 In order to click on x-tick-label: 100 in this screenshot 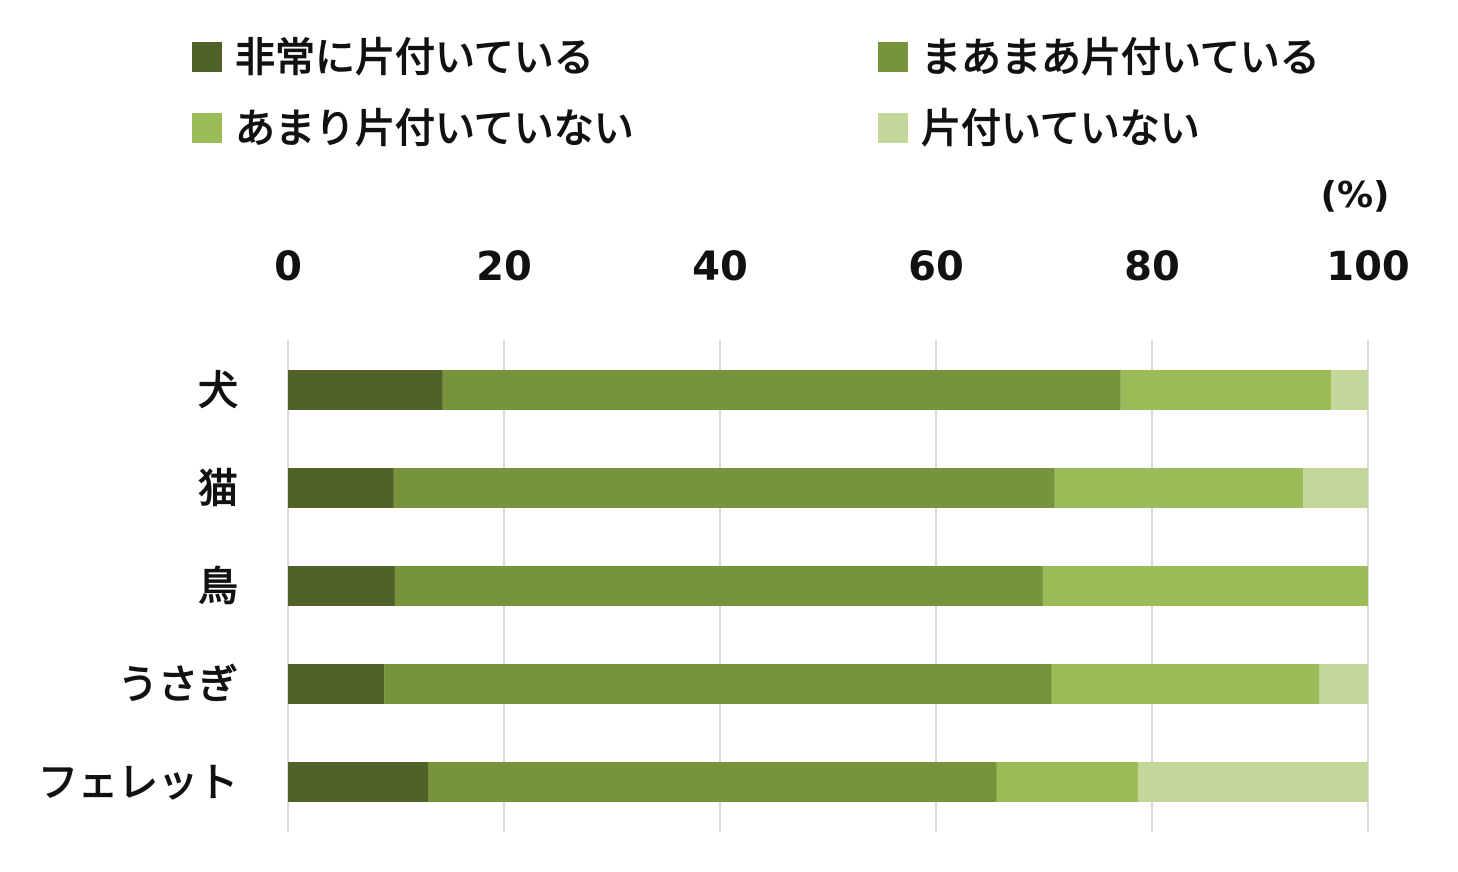, I will do `click(1368, 267)`.